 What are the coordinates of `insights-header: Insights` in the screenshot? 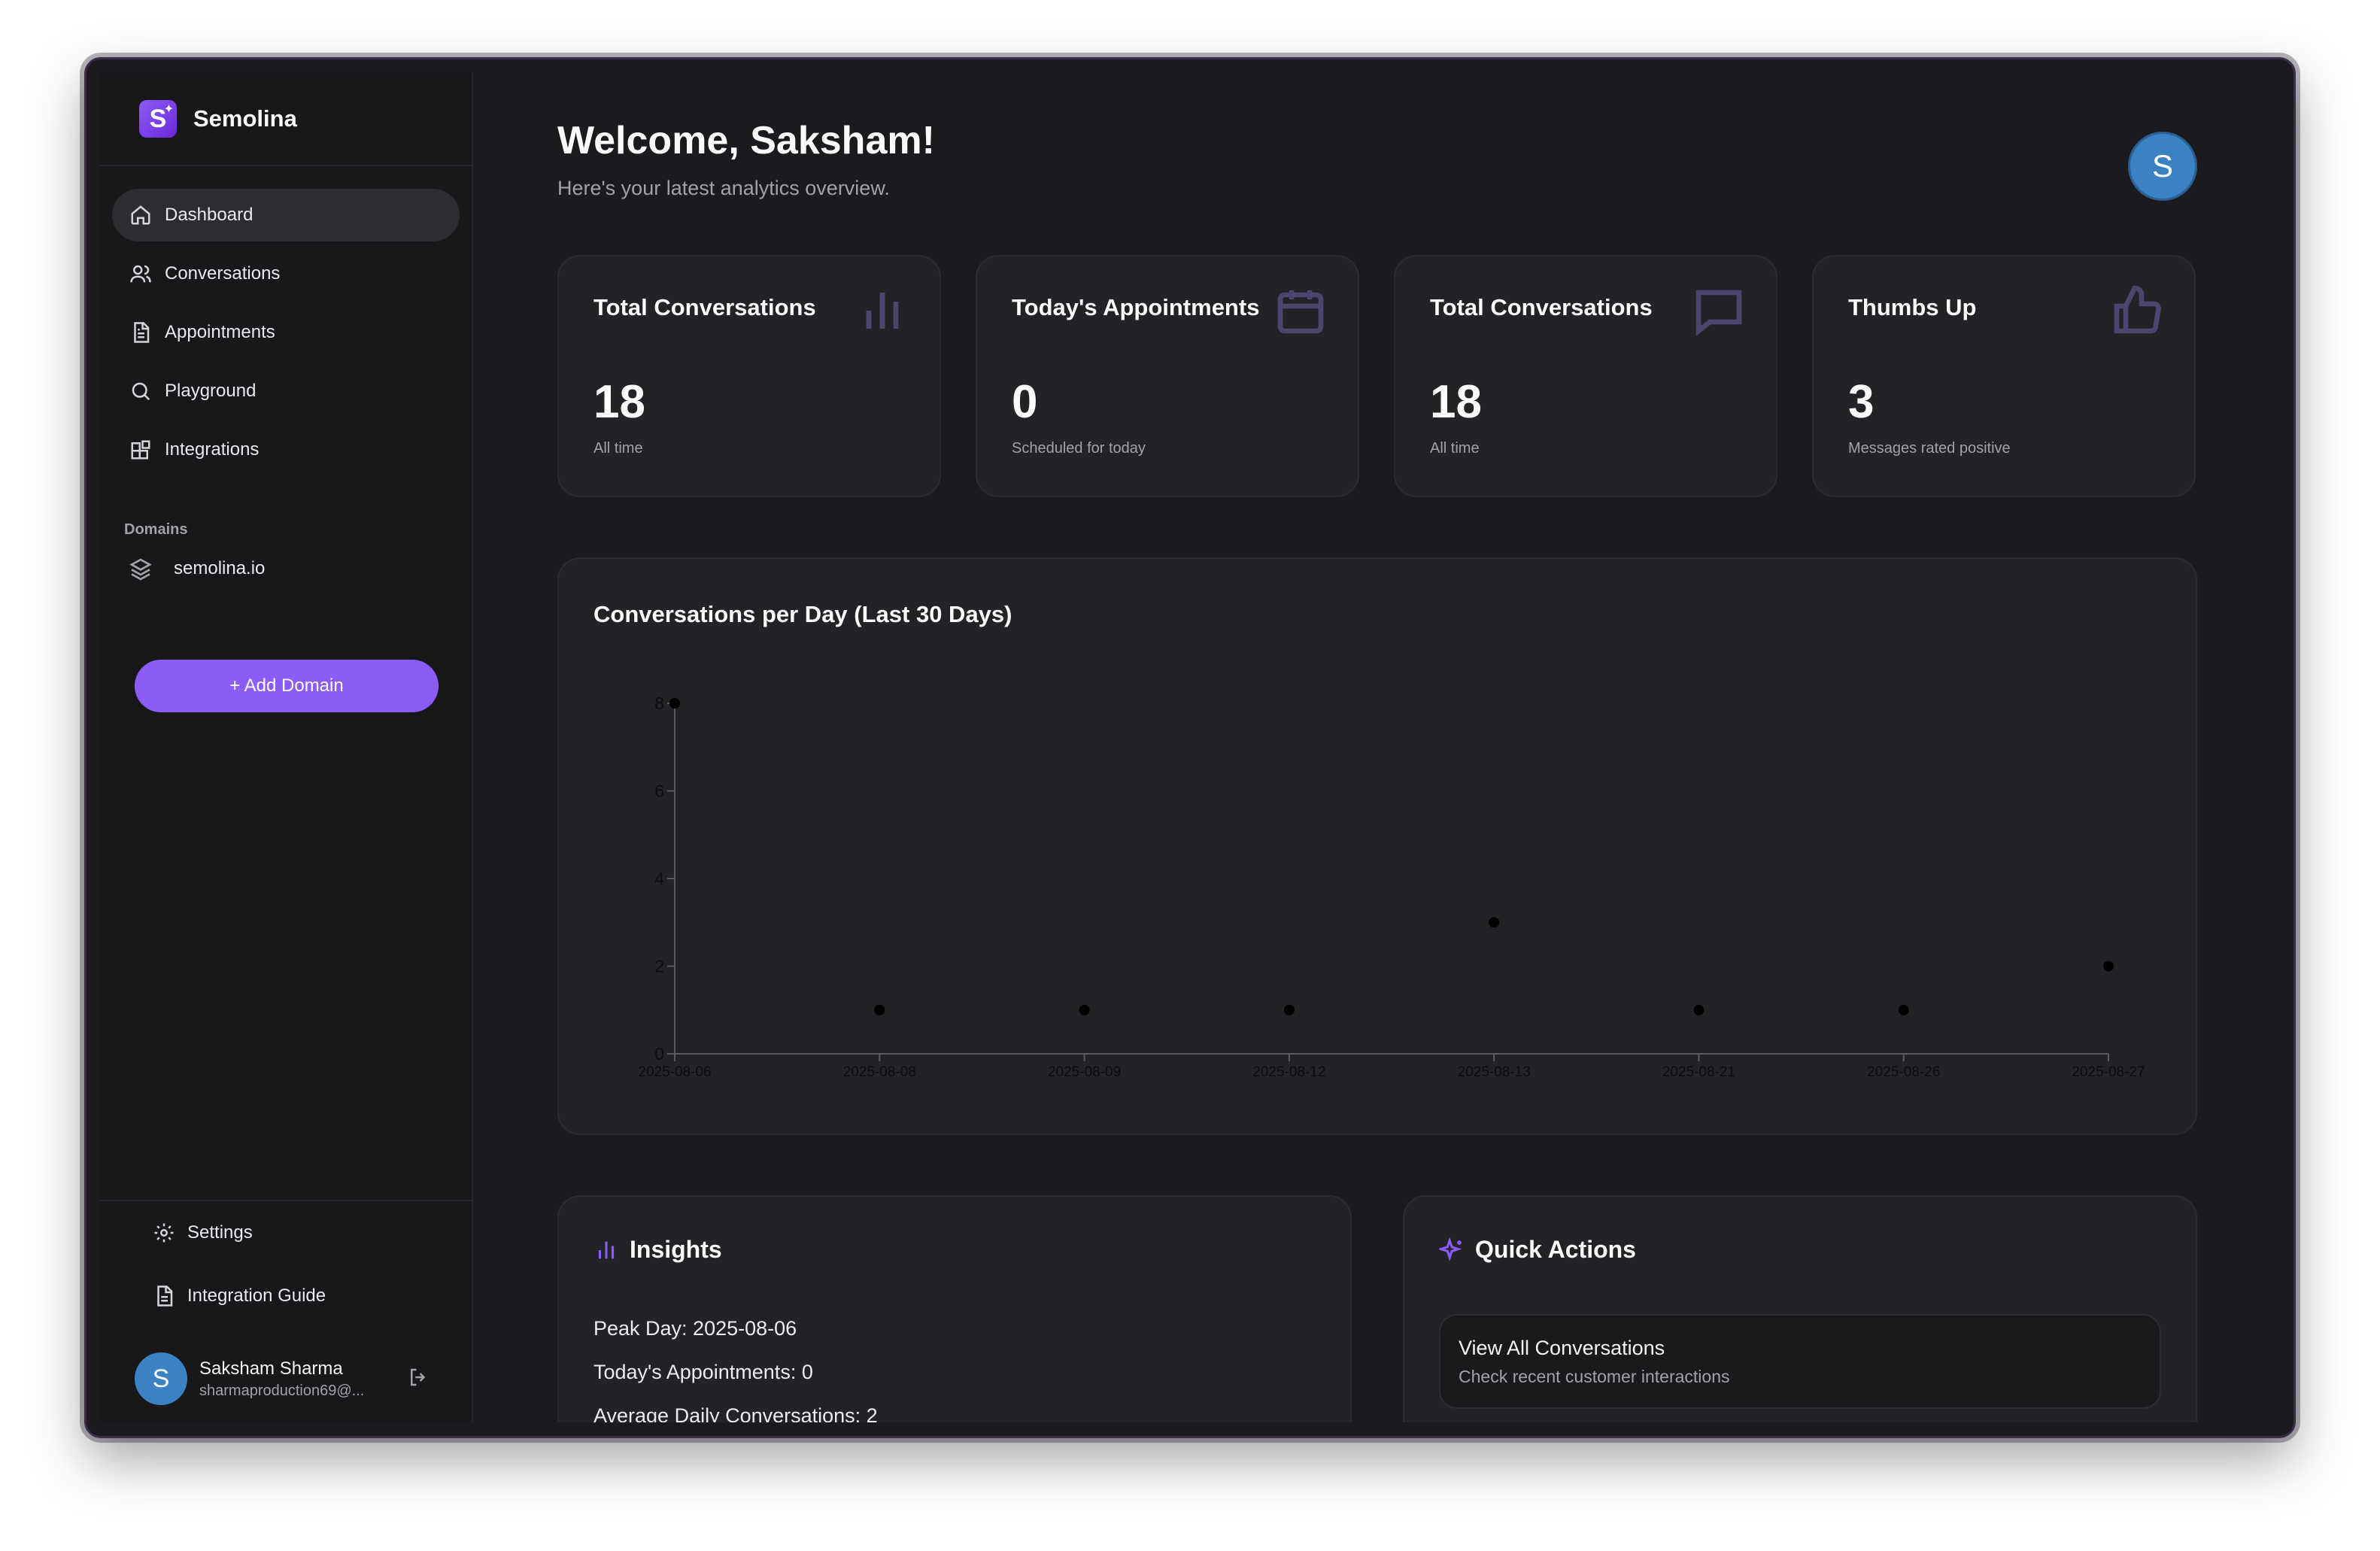 It's located at (657, 1250).